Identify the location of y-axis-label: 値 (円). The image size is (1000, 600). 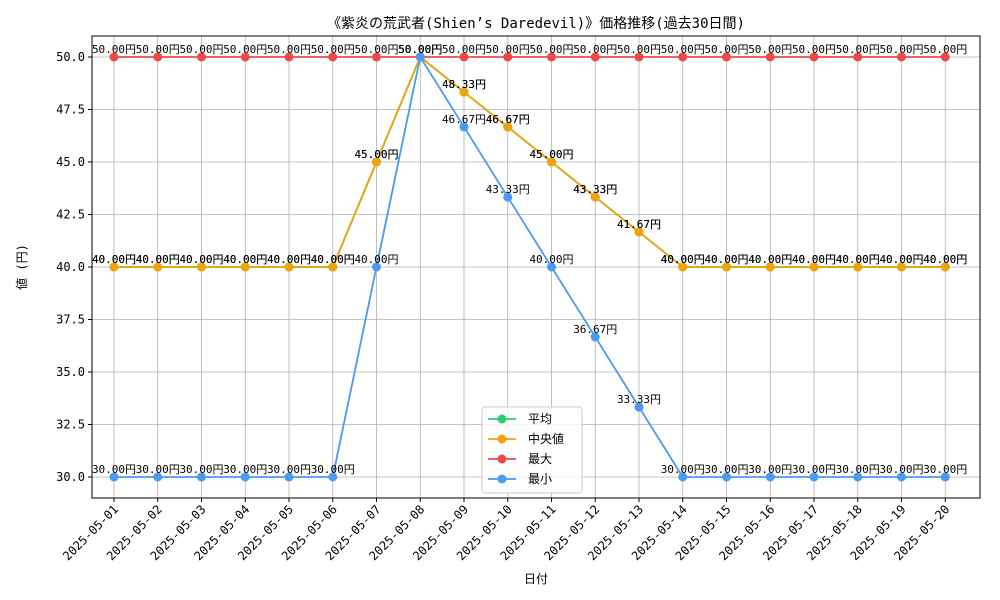
(21, 267).